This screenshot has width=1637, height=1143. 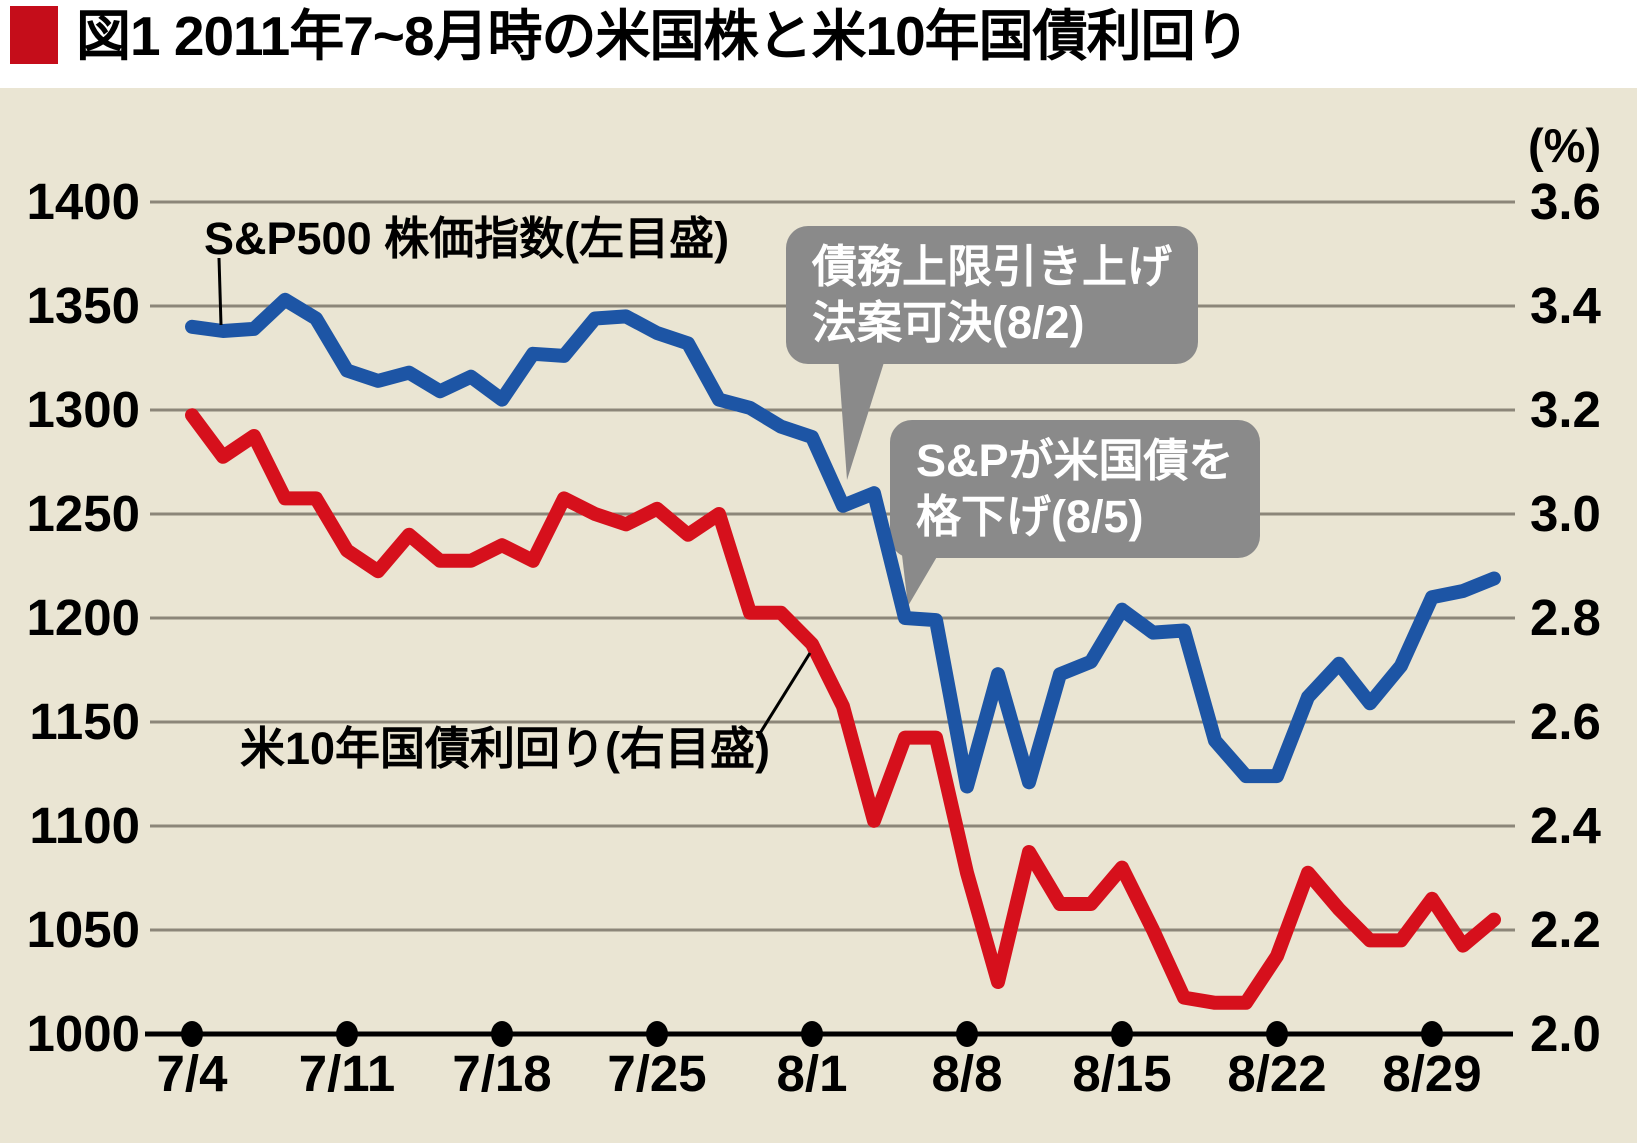 What do you see at coordinates (505, 748) in the screenshot?
I see `series-label-us10y: 米10年国債利回り(右目盛)` at bounding box center [505, 748].